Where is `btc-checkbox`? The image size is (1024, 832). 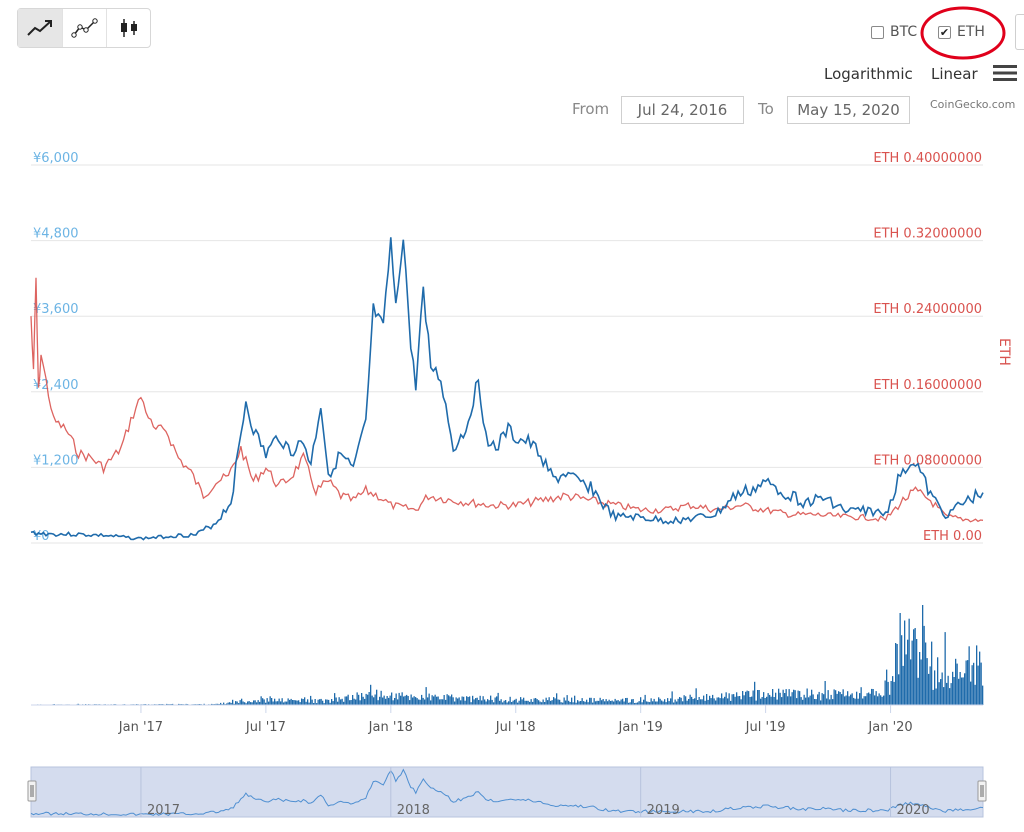
btc-checkbox is located at coordinates (877, 32).